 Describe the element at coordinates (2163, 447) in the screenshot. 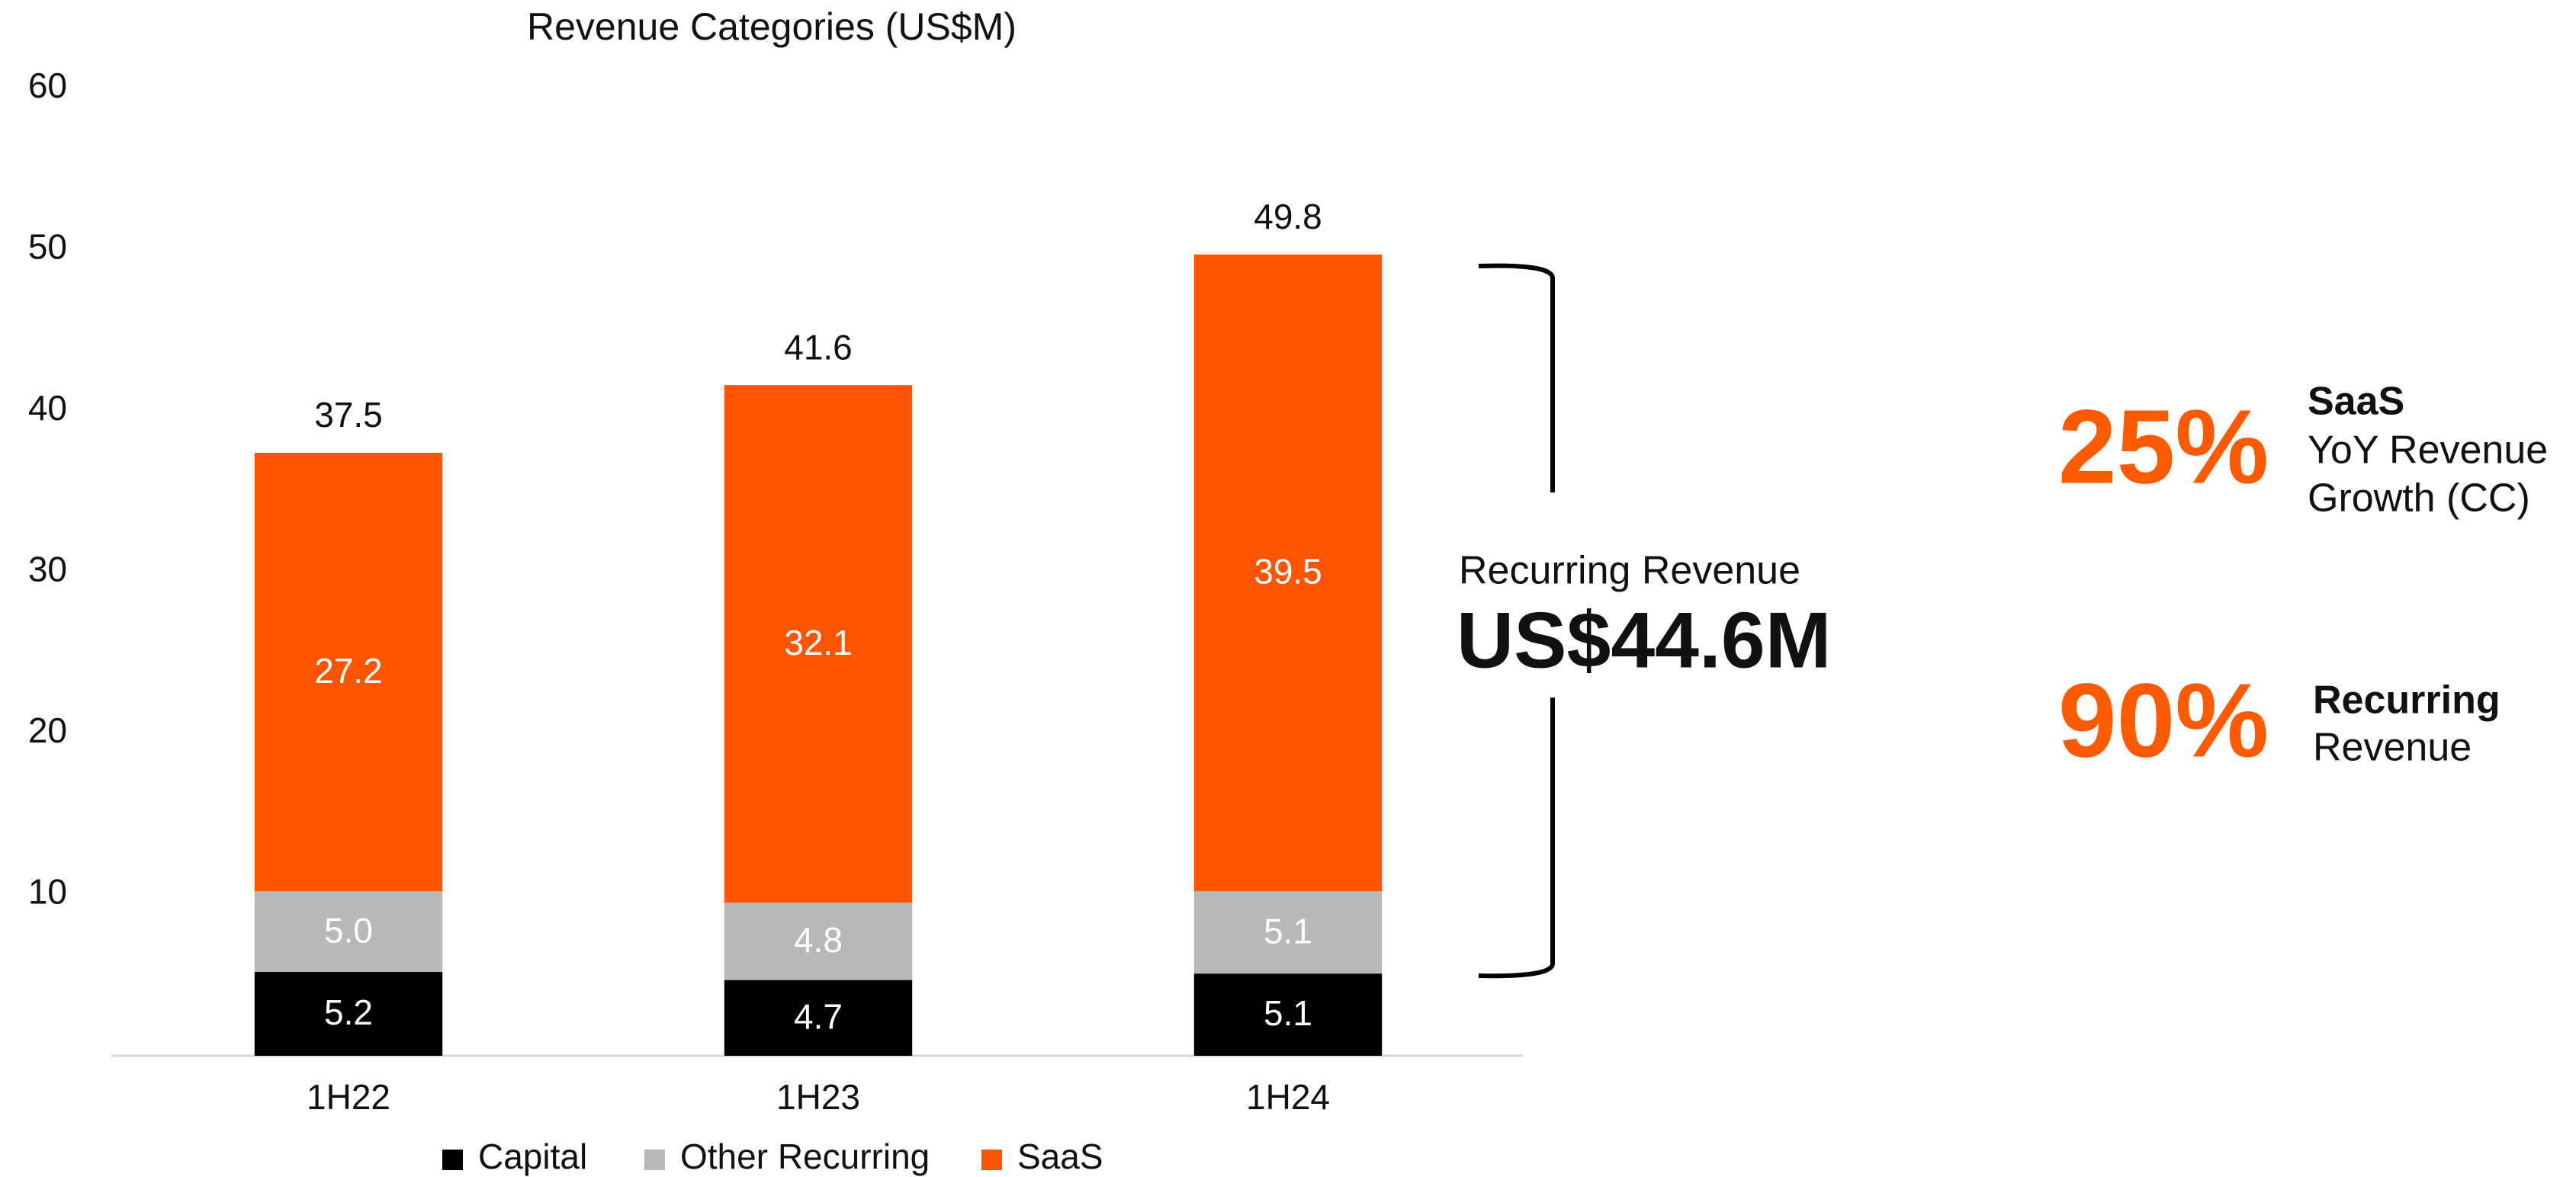

I see `annotation: 25%` at that location.